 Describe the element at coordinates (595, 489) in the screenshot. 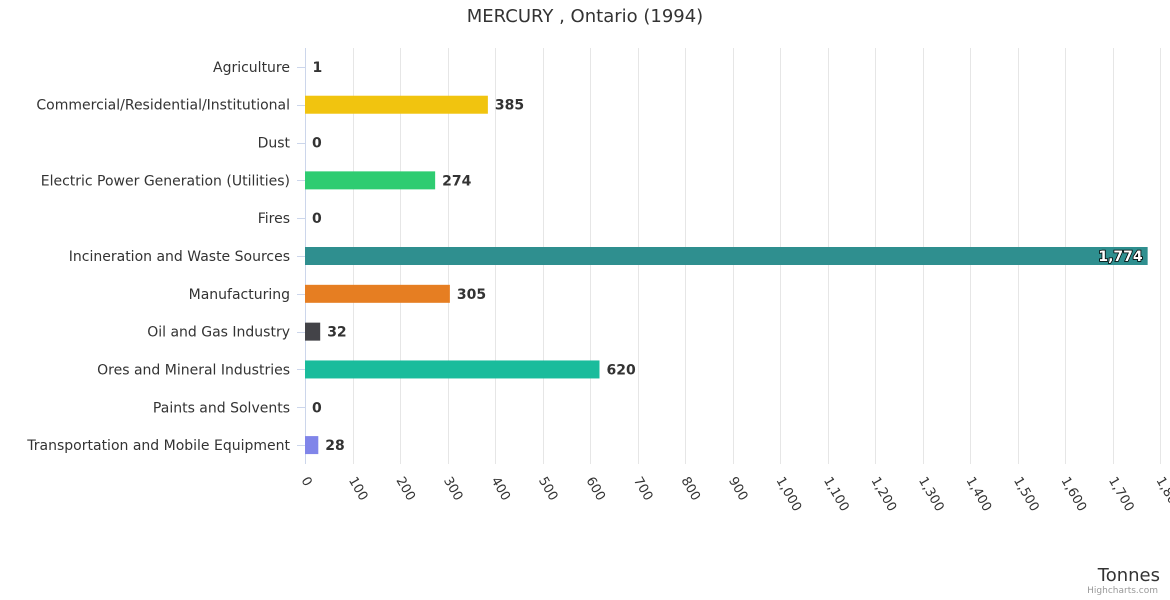

I see `x-tick-label: 600` at that location.